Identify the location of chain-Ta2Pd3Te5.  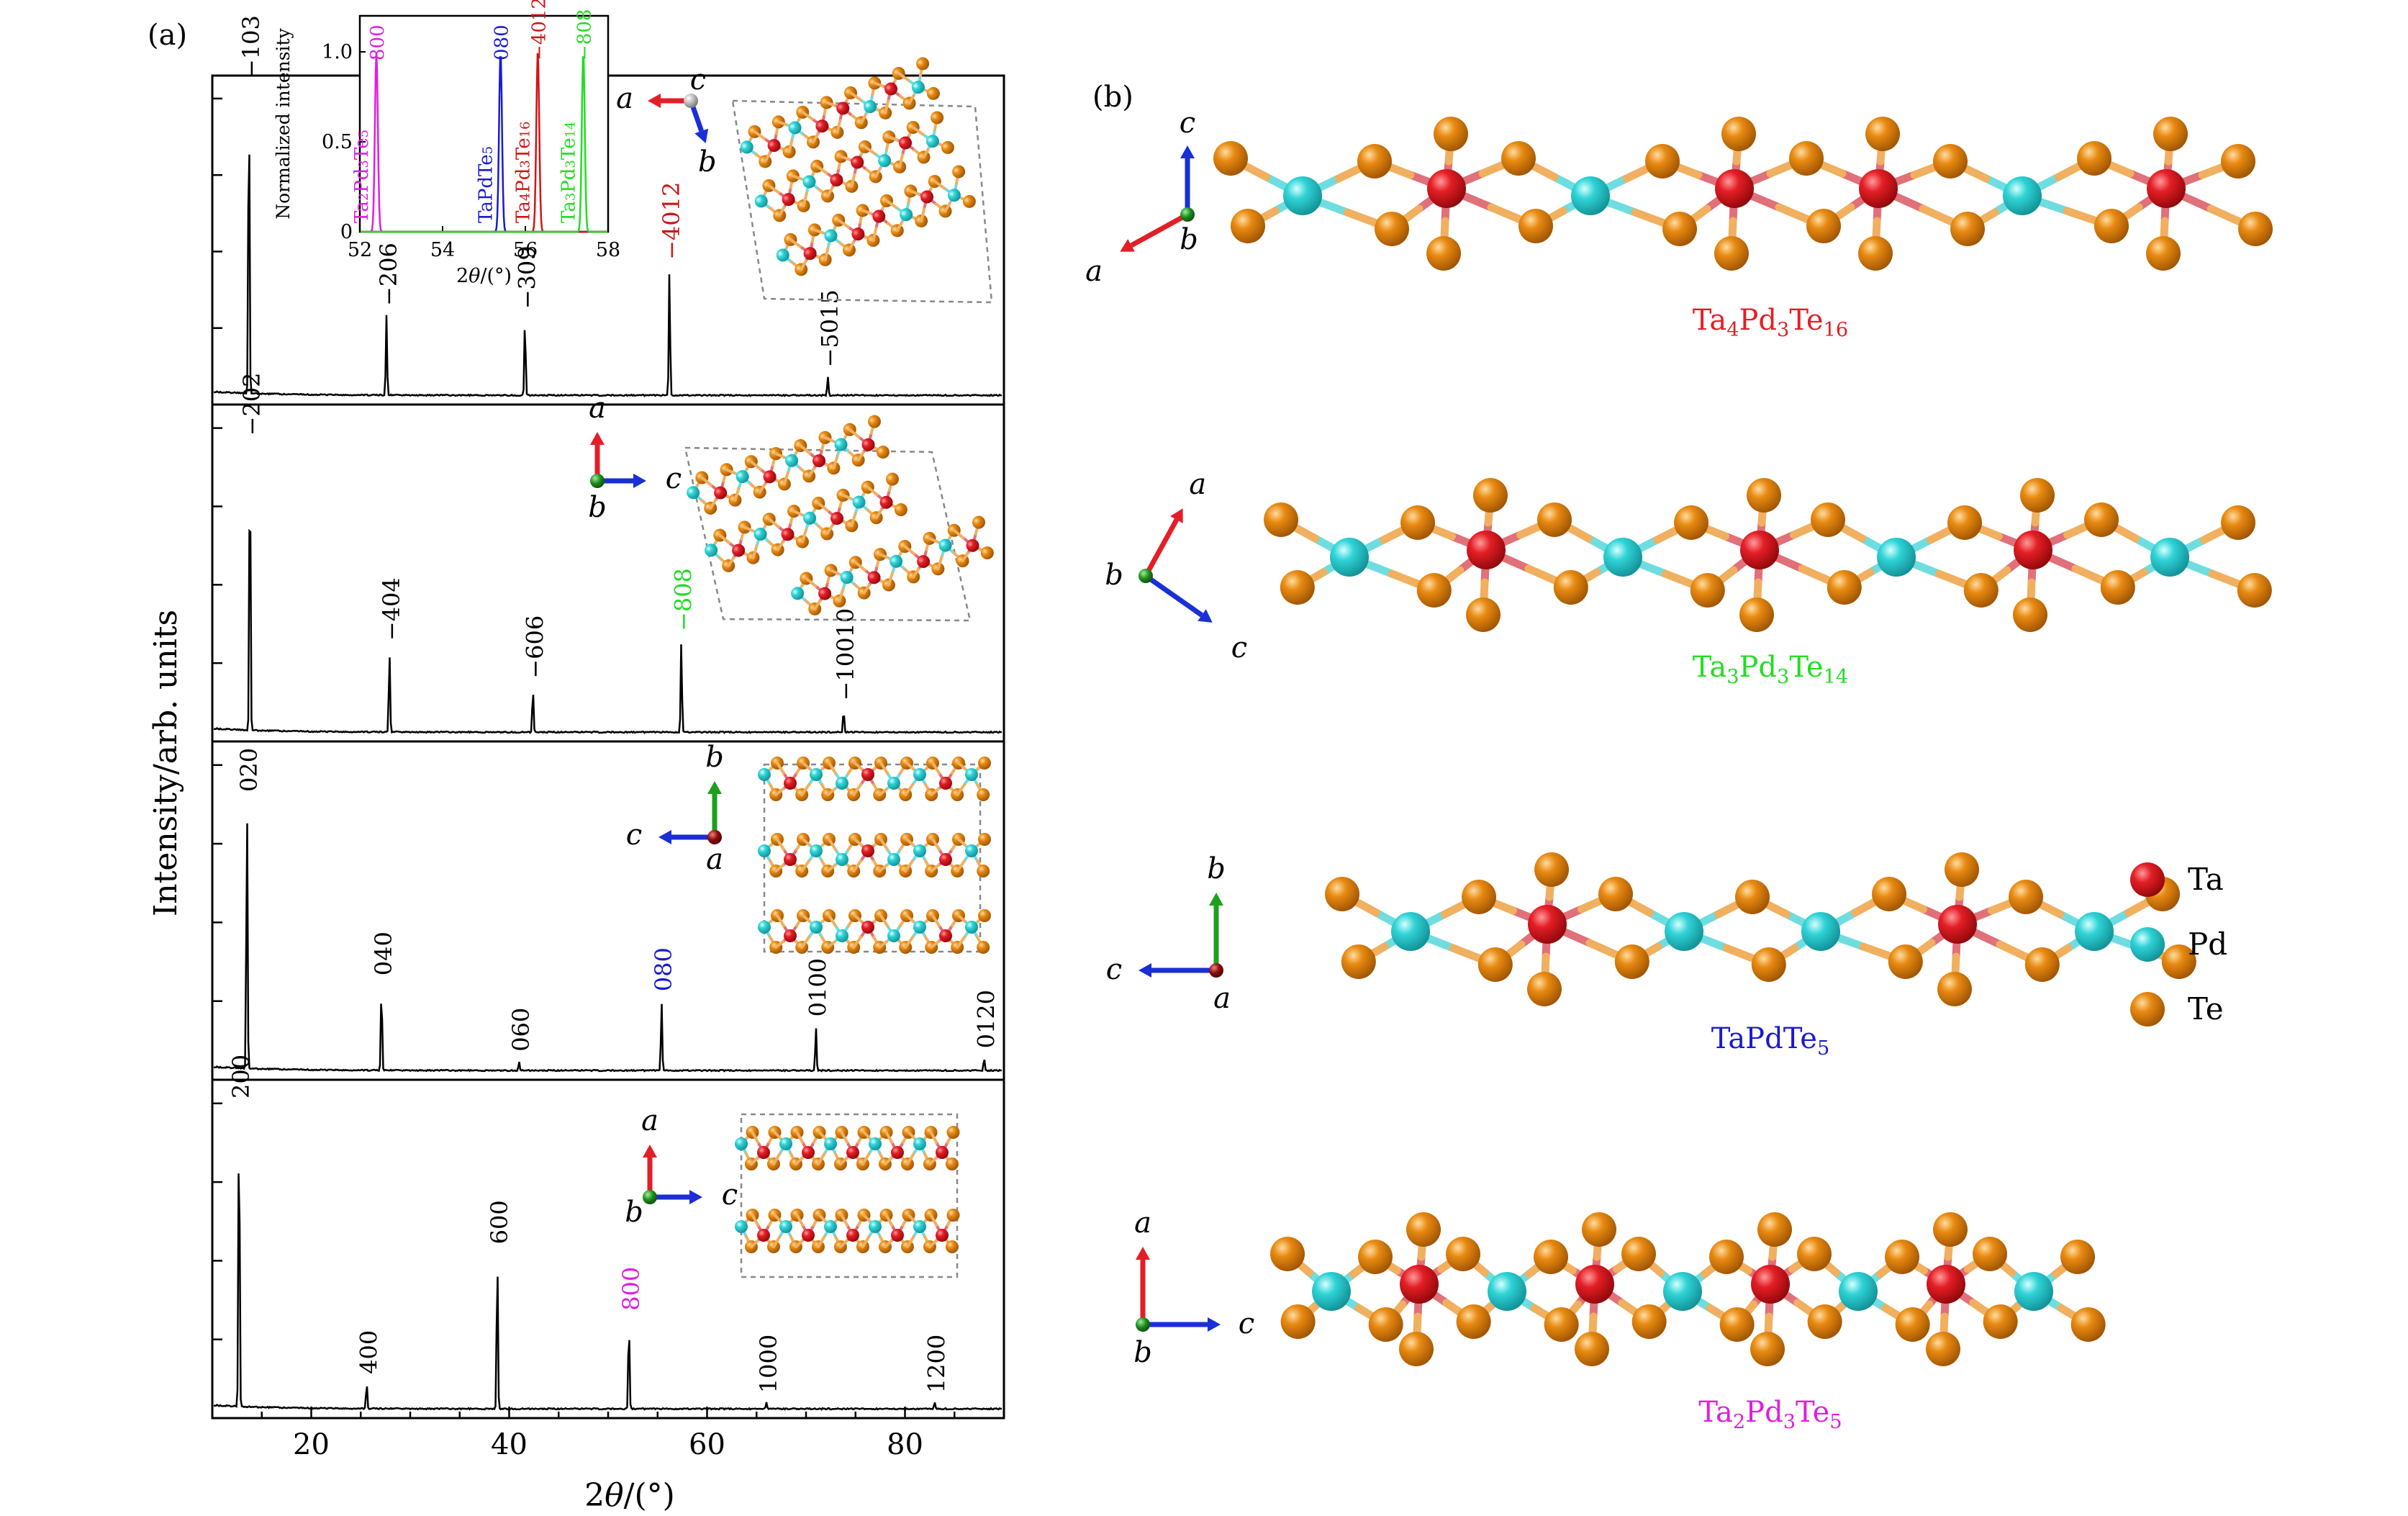
(1688, 1289).